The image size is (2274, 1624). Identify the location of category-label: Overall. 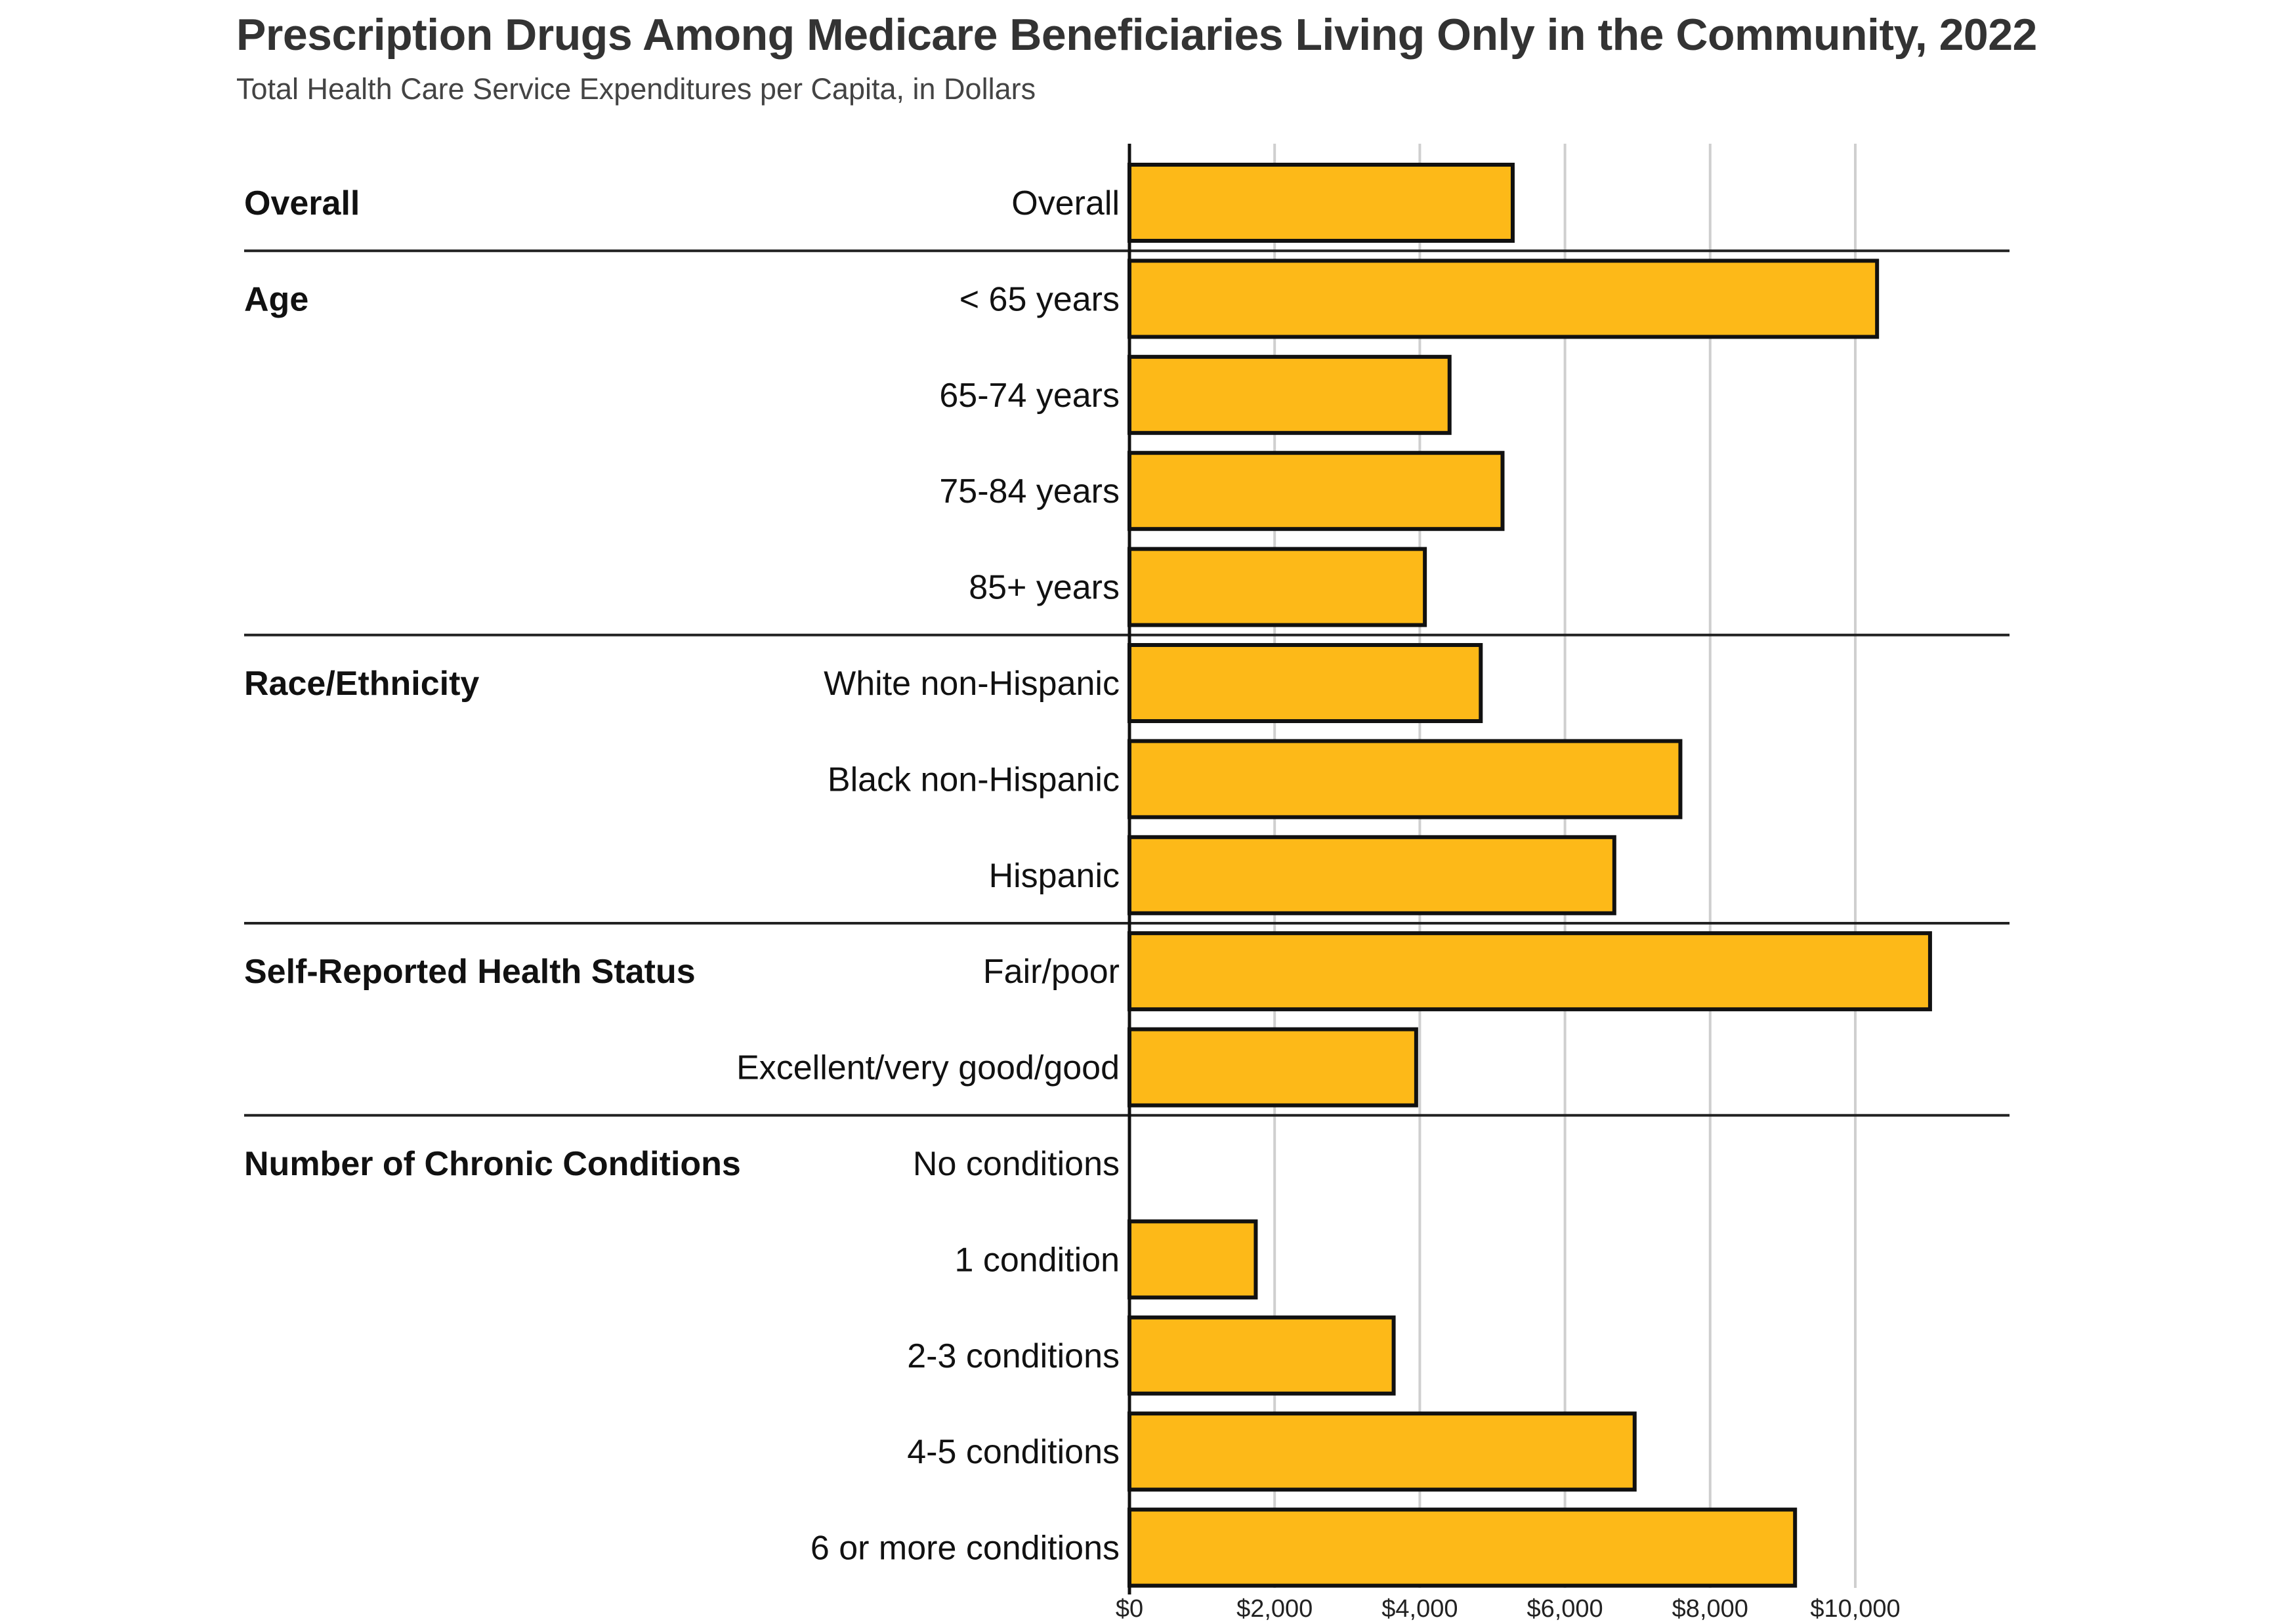
(1065, 203).